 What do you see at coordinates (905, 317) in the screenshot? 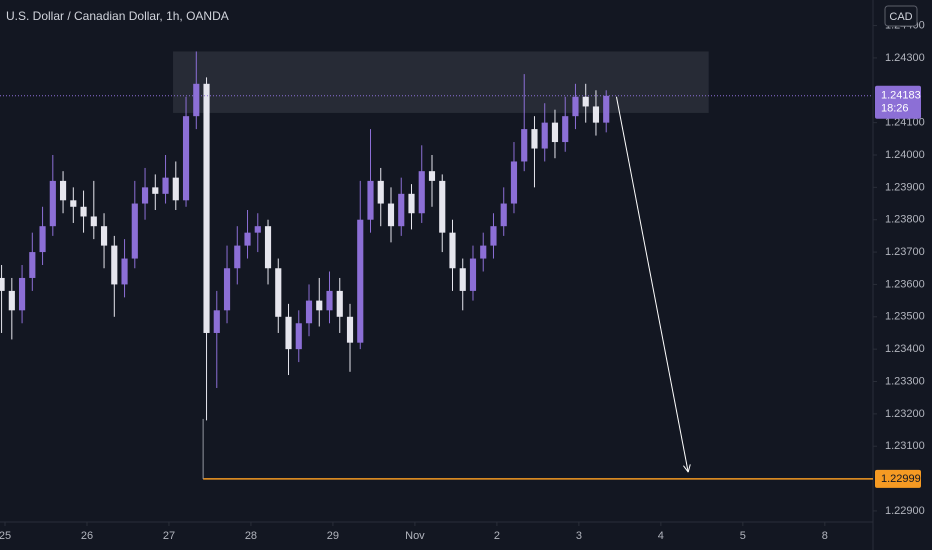
I see `y-tick-label: 1.23500` at bounding box center [905, 317].